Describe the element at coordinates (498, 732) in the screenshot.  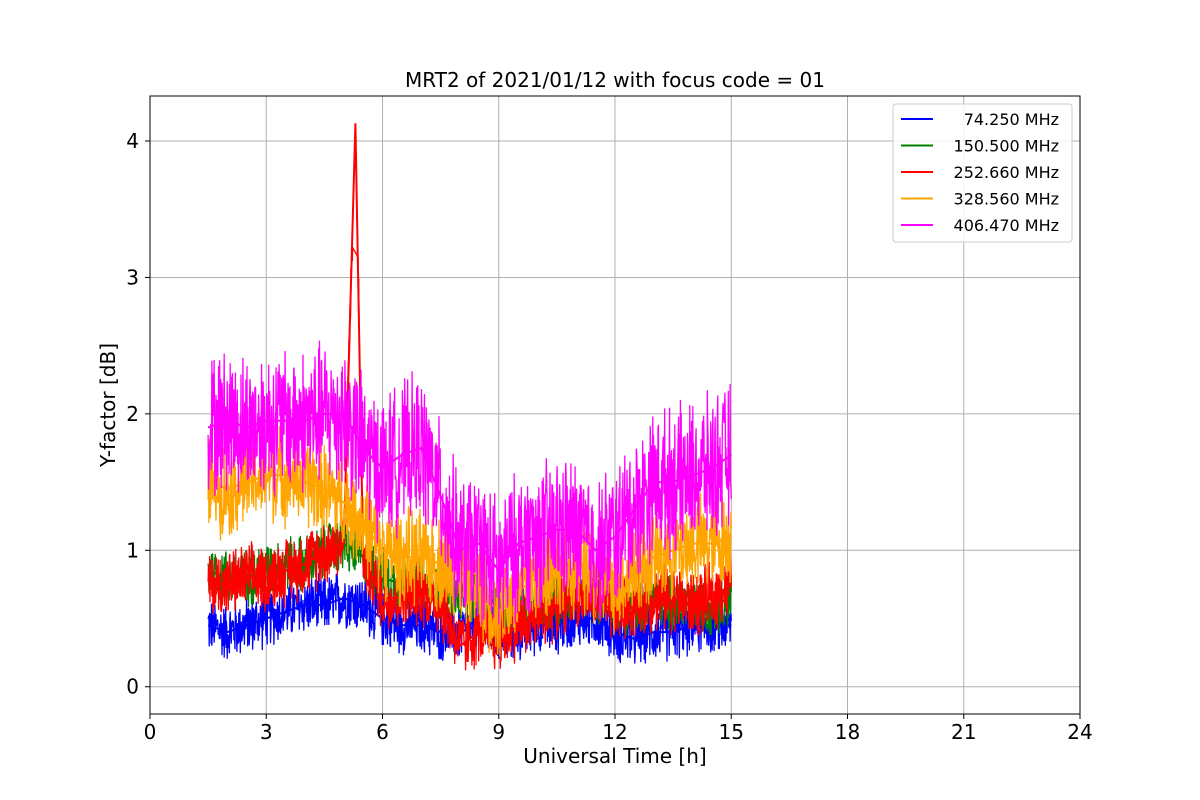
I see `x-tick-label: 9` at that location.